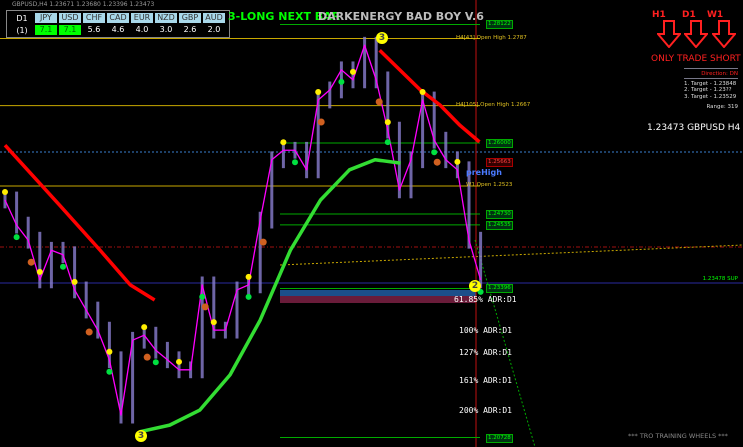  What do you see at coordinates (46, 18) in the screenshot?
I see `currency-jpy: JPY` at bounding box center [46, 18].